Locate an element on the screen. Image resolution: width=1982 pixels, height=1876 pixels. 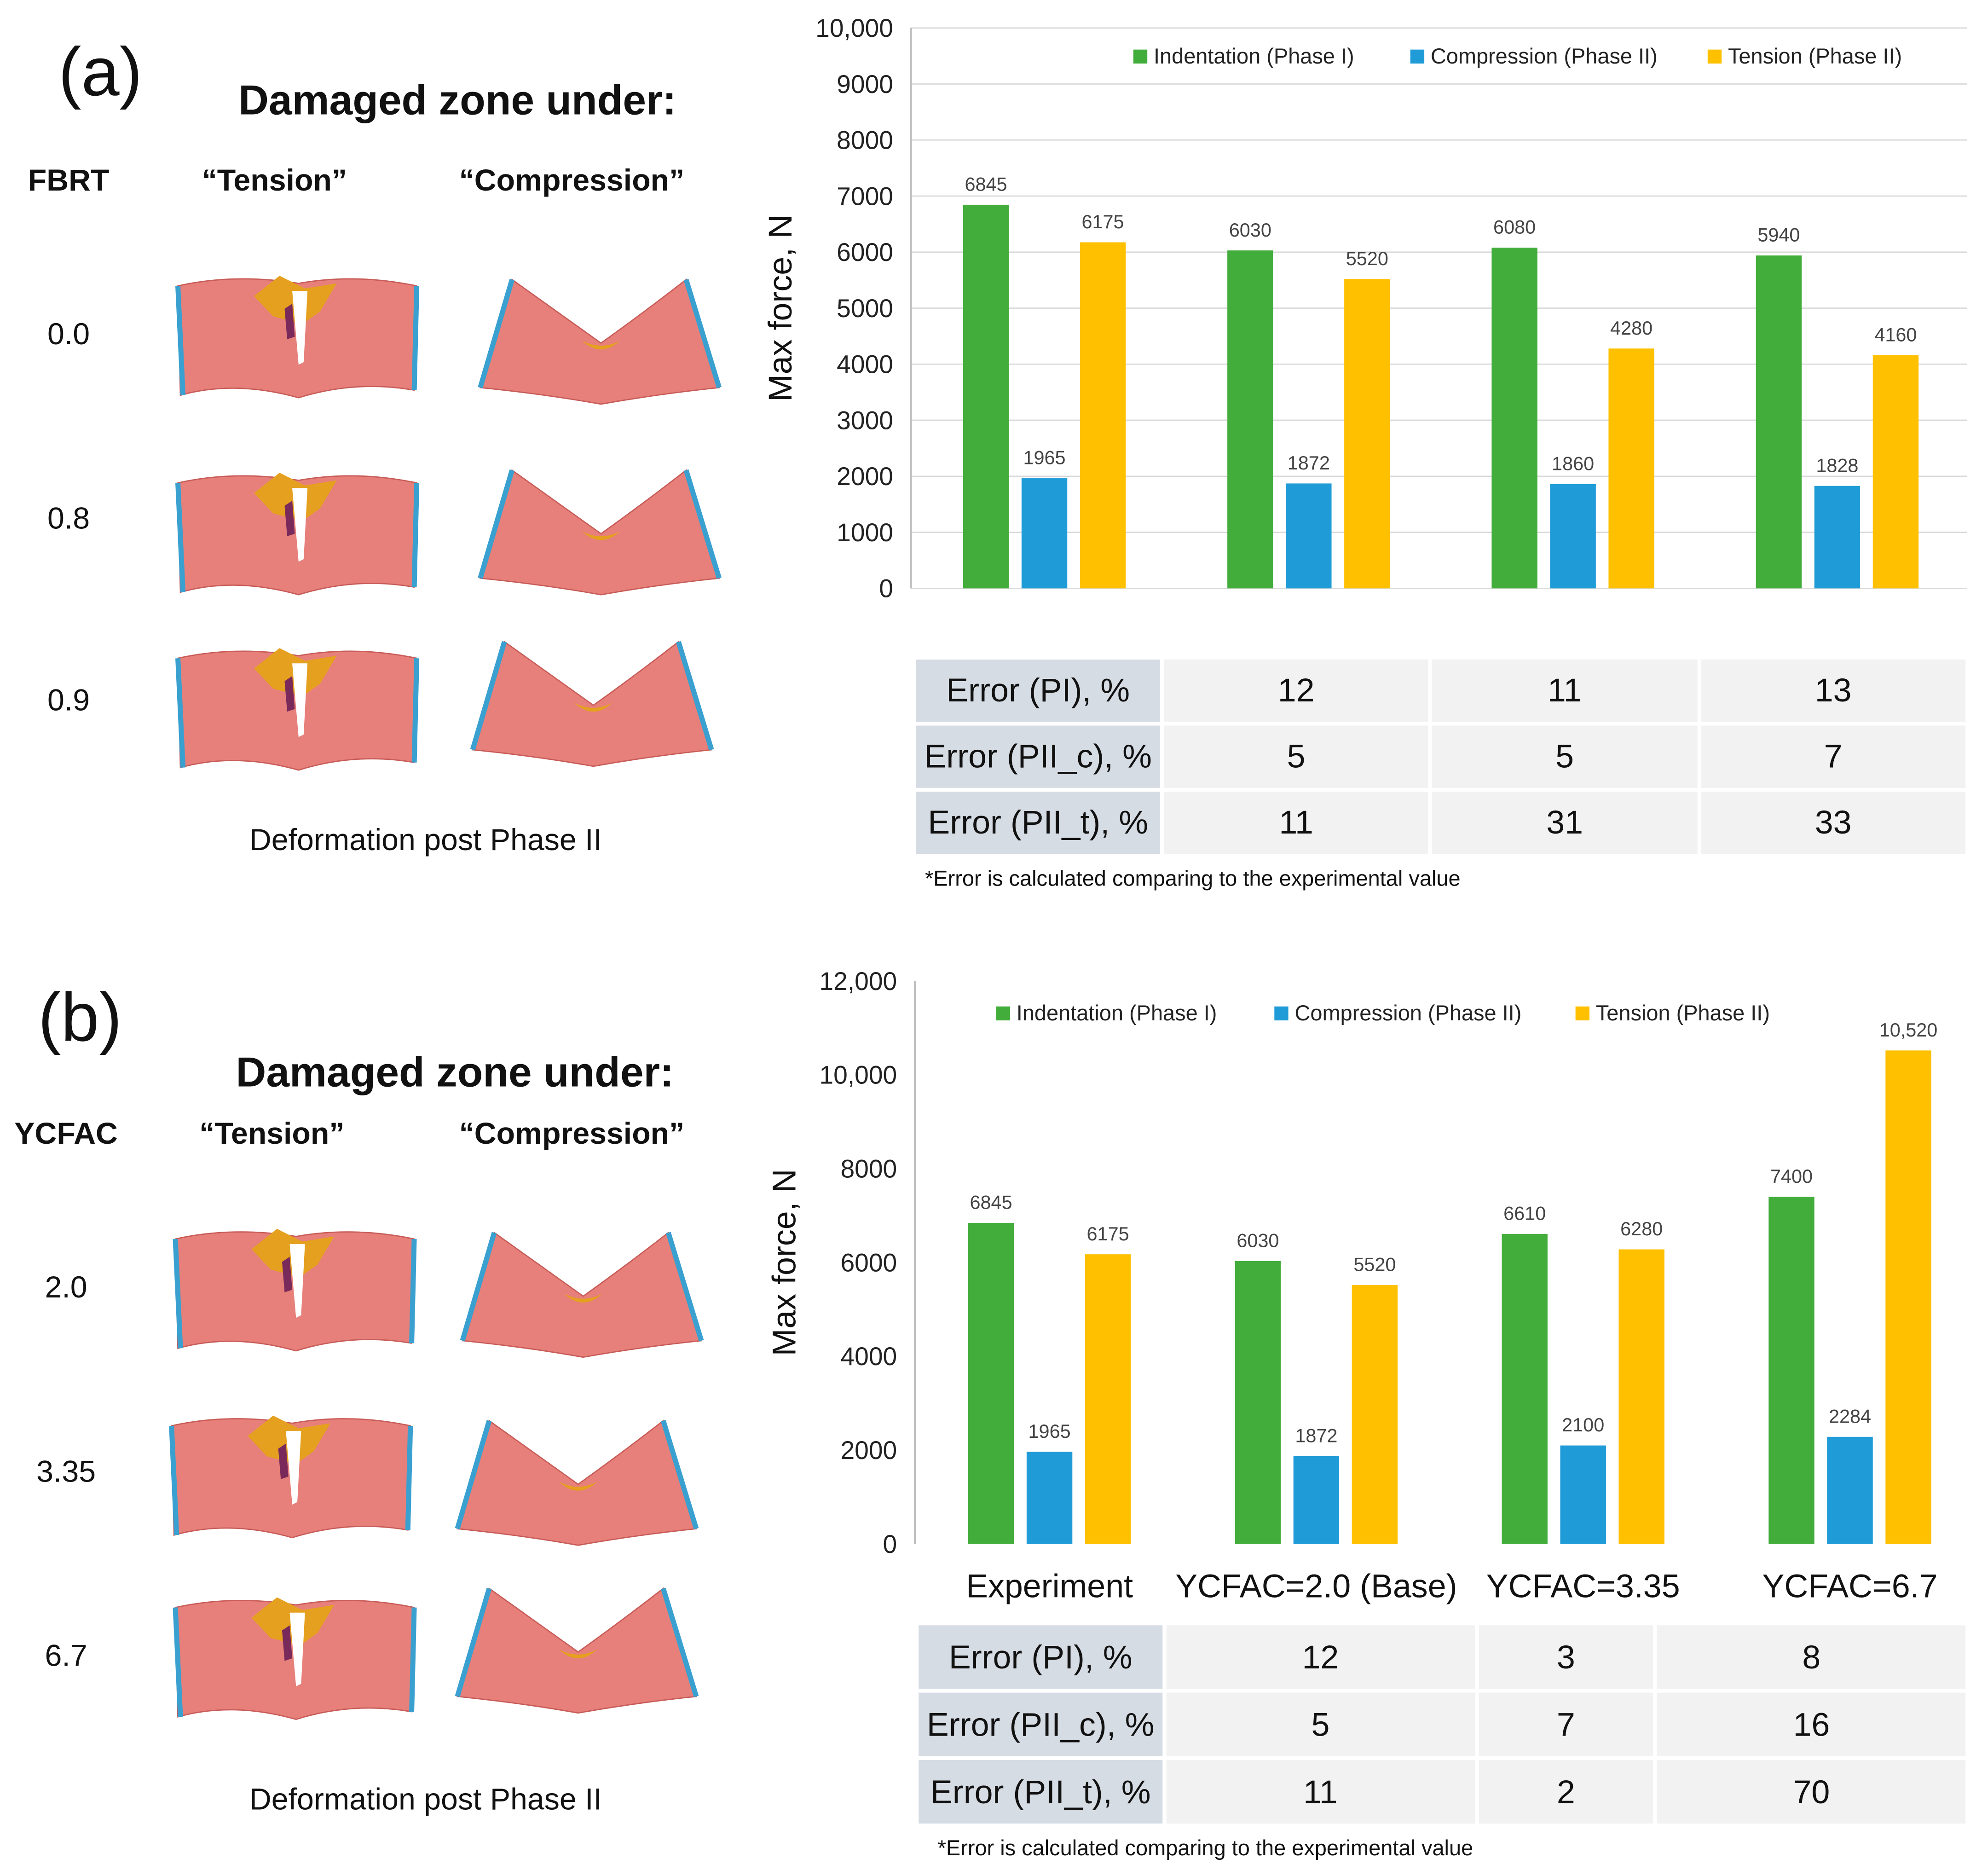
bar-data-label: 6845 is located at coordinates (991, 1202).